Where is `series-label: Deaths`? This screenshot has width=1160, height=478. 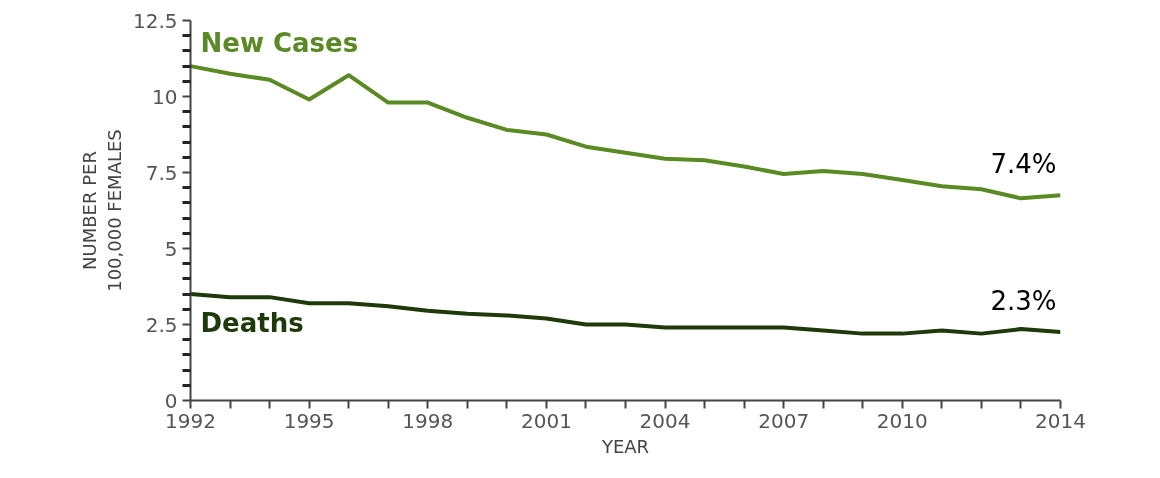 series-label: Deaths is located at coordinates (252, 323).